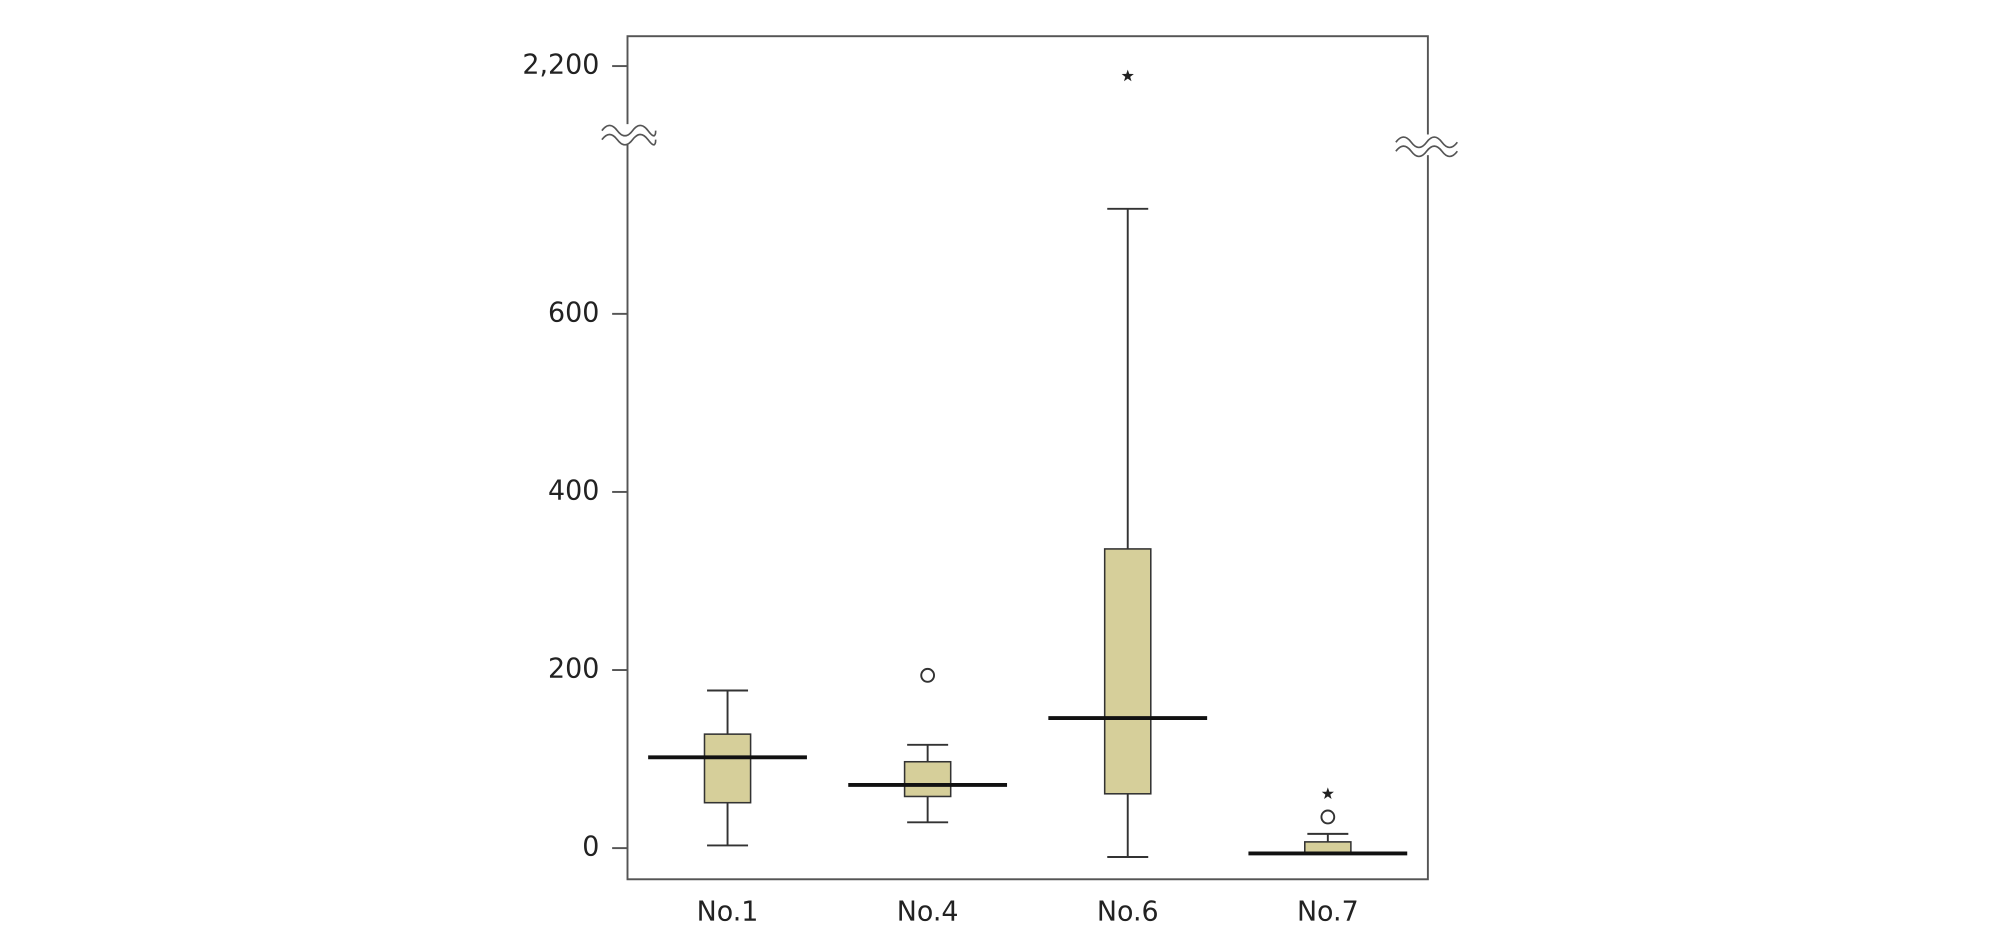 Image resolution: width=2008 pixels, height=931 pixels. I want to click on x-tick-label: No.4, so click(928, 911).